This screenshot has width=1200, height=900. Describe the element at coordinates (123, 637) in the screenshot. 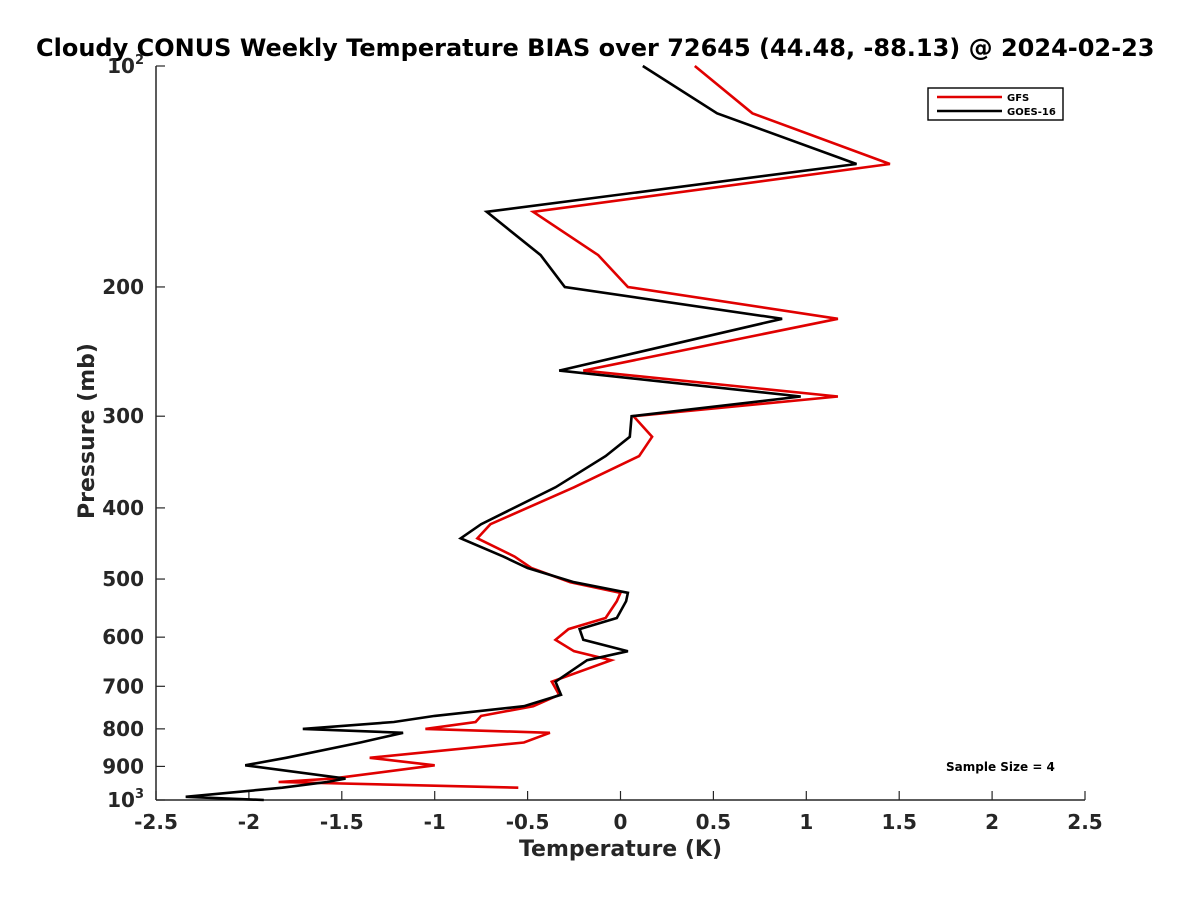

I see `y-tick-label: 600` at that location.